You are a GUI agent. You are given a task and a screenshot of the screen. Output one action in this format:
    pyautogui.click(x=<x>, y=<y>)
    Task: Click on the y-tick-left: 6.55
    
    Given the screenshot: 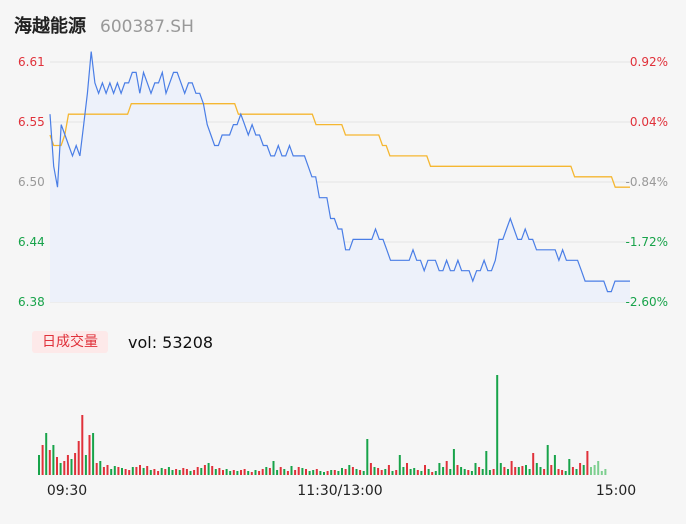 What is the action you would take?
    pyautogui.click(x=31, y=122)
    